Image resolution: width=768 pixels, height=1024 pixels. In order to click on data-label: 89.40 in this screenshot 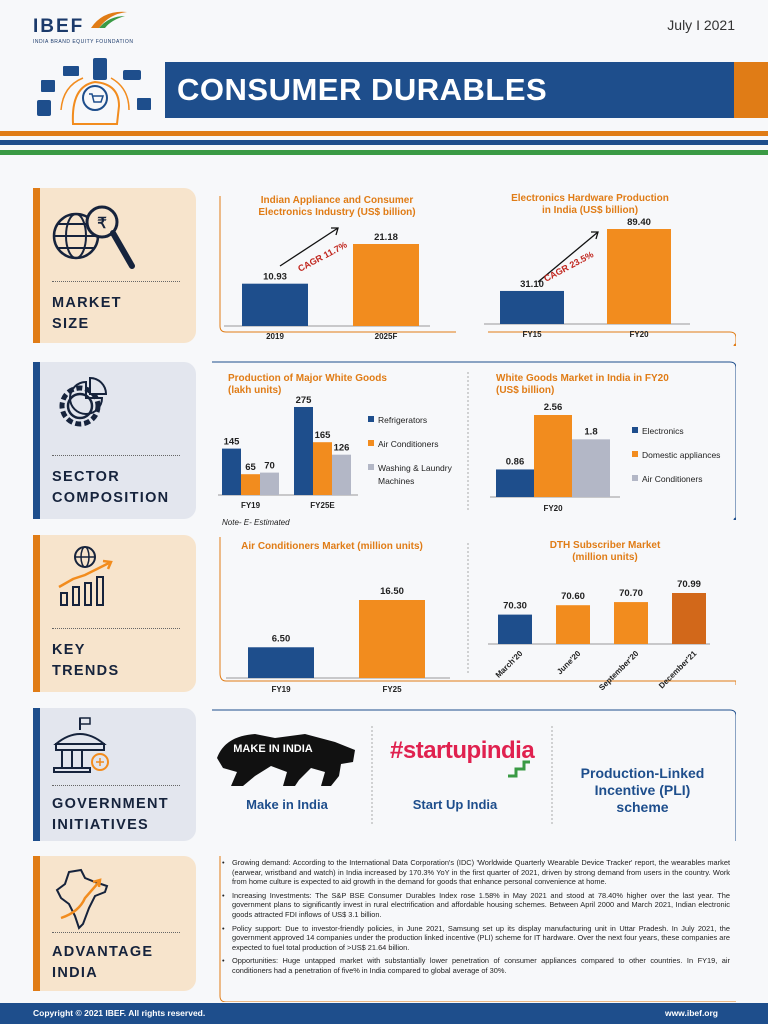, I will do `click(639, 222)`.